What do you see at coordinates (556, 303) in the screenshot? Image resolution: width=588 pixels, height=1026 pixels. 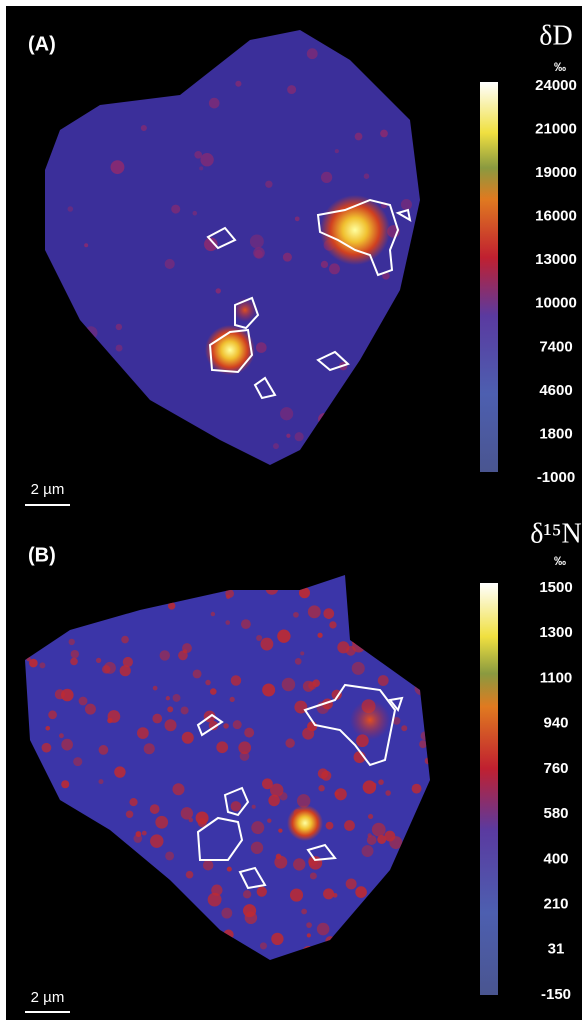 I see `colorbar-tick-label: 10000` at bounding box center [556, 303].